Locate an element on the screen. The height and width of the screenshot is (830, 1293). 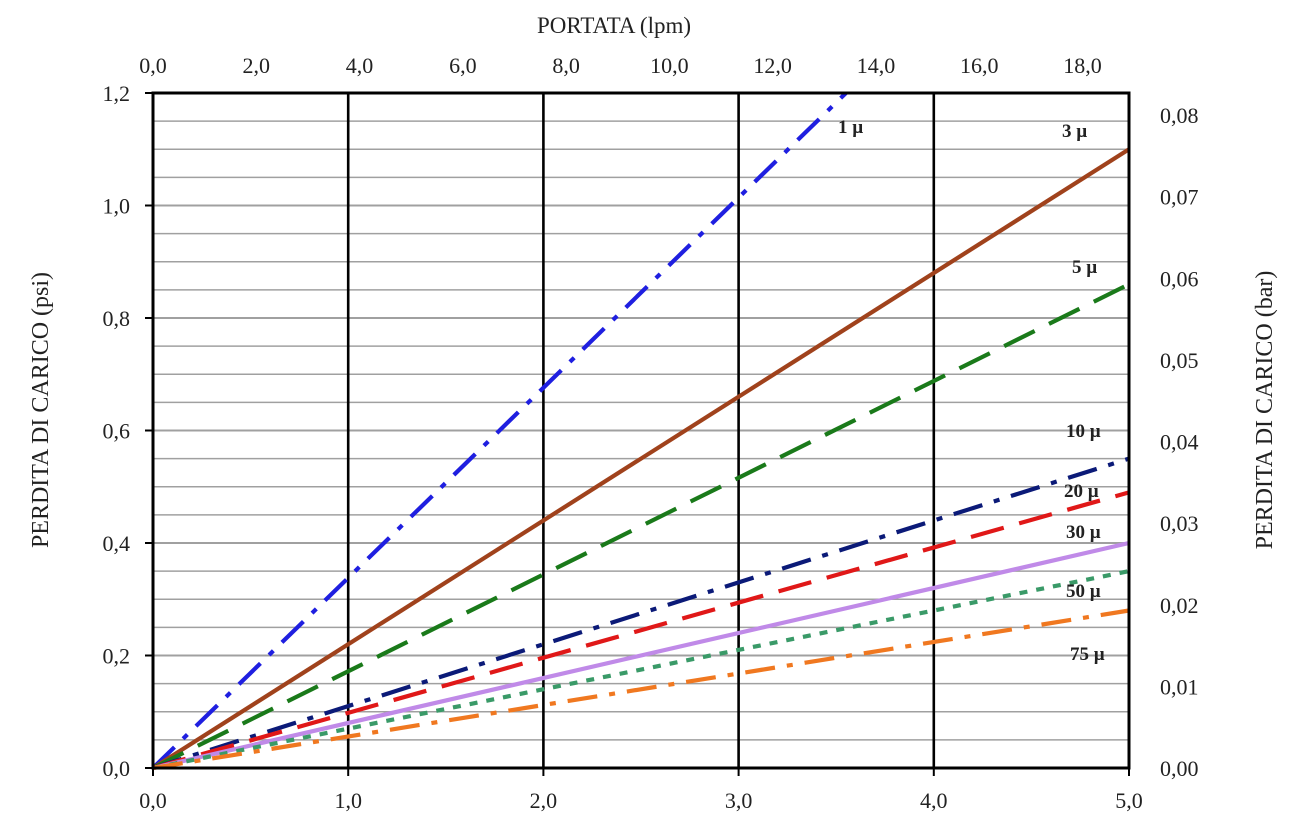
series-name-label: 20 µ is located at coordinates (1081, 491).